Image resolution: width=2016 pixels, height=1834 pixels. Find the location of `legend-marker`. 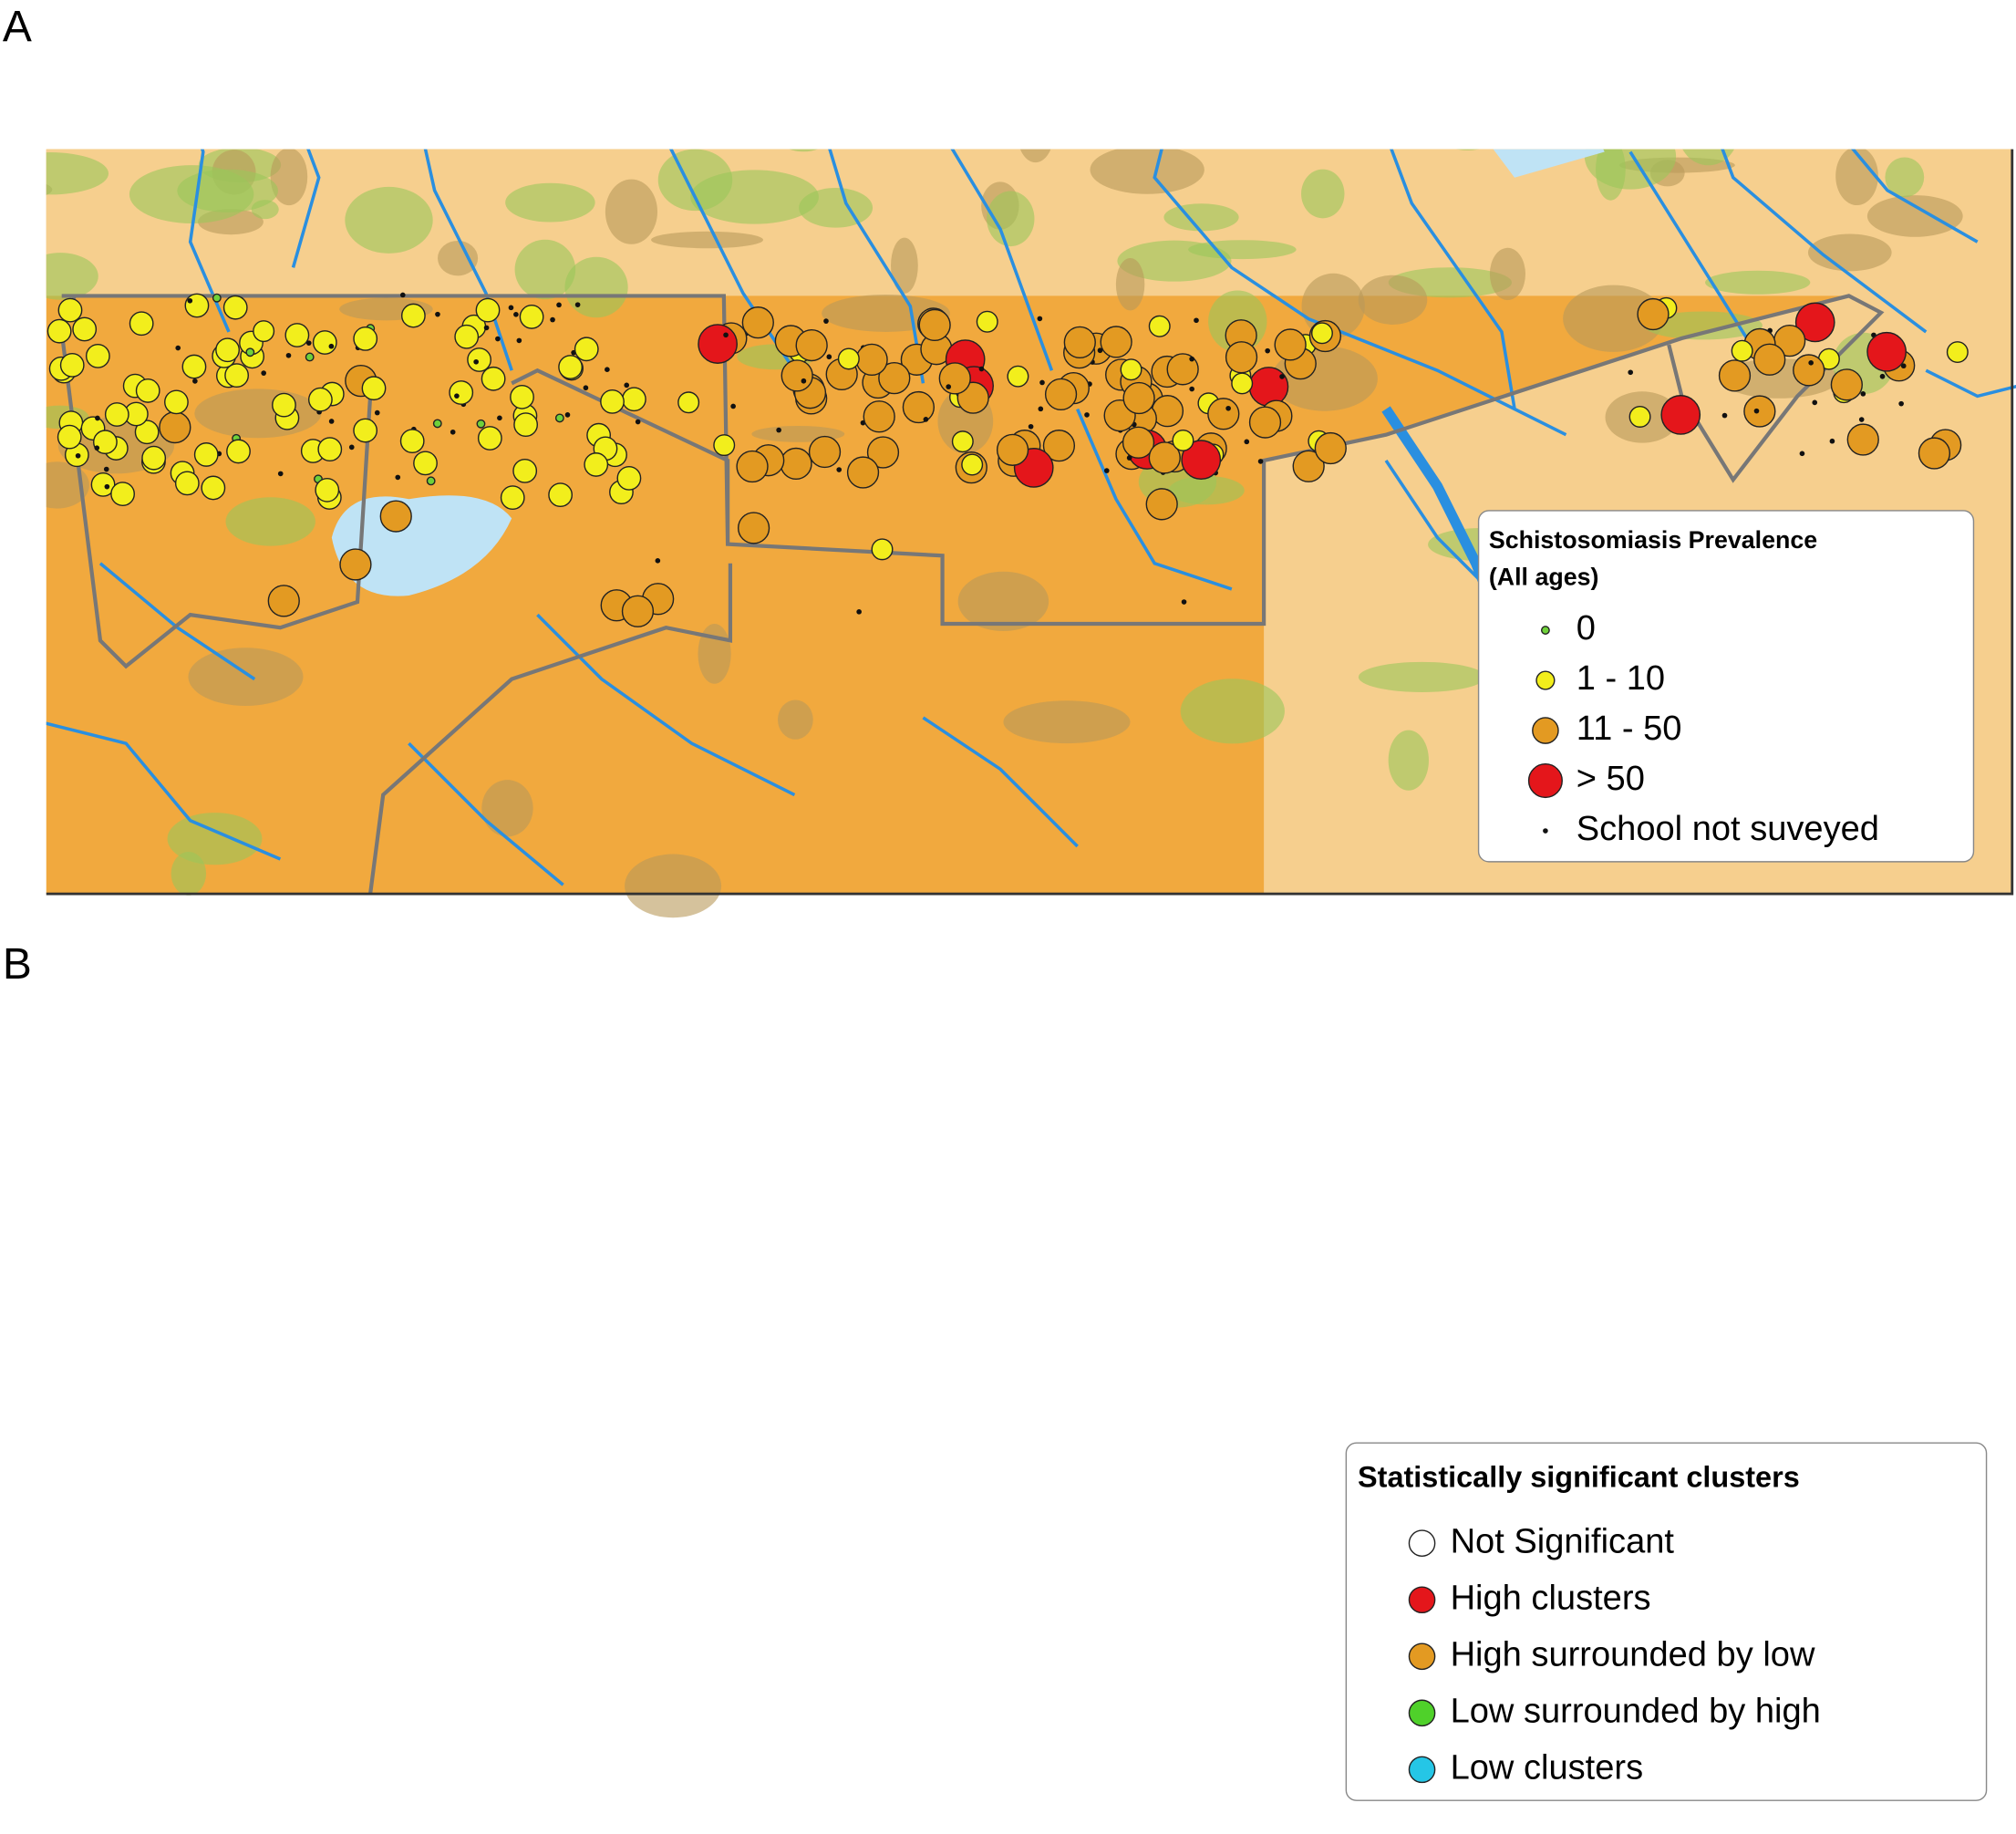

legend-marker is located at coordinates (1422, 1657).